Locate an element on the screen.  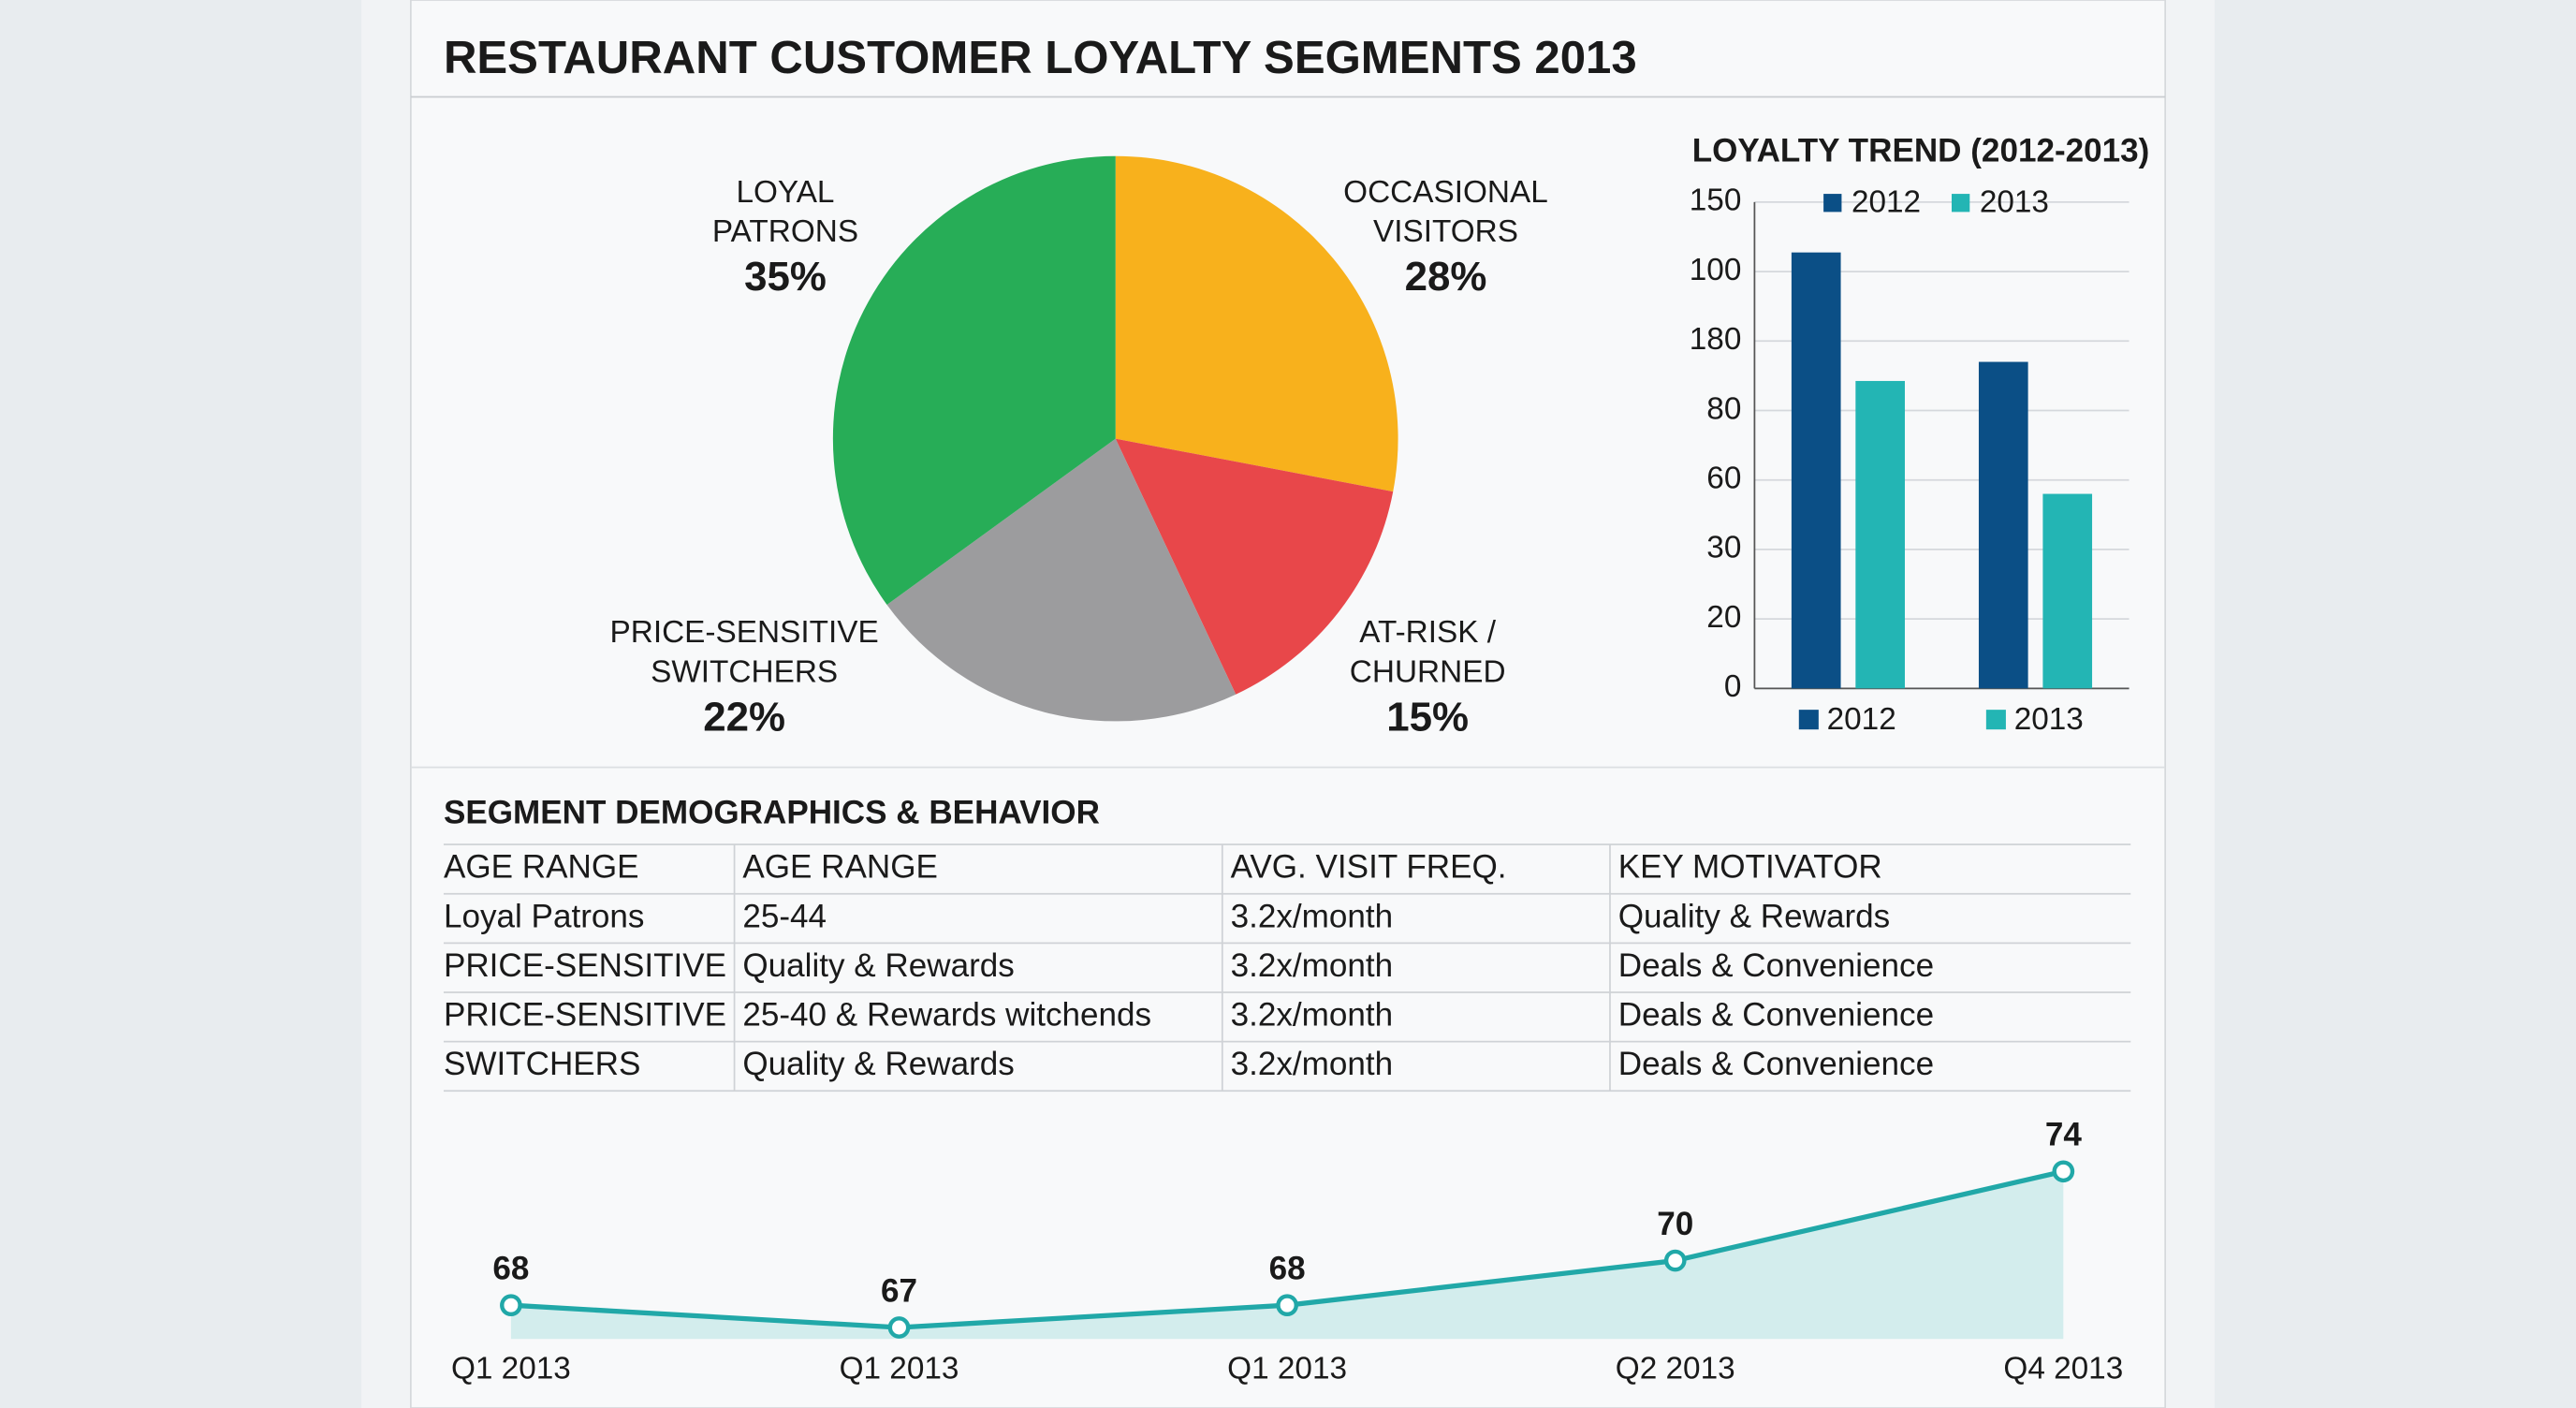
slice-label-box: LOYAL PATRONS is located at coordinates (785, 212).